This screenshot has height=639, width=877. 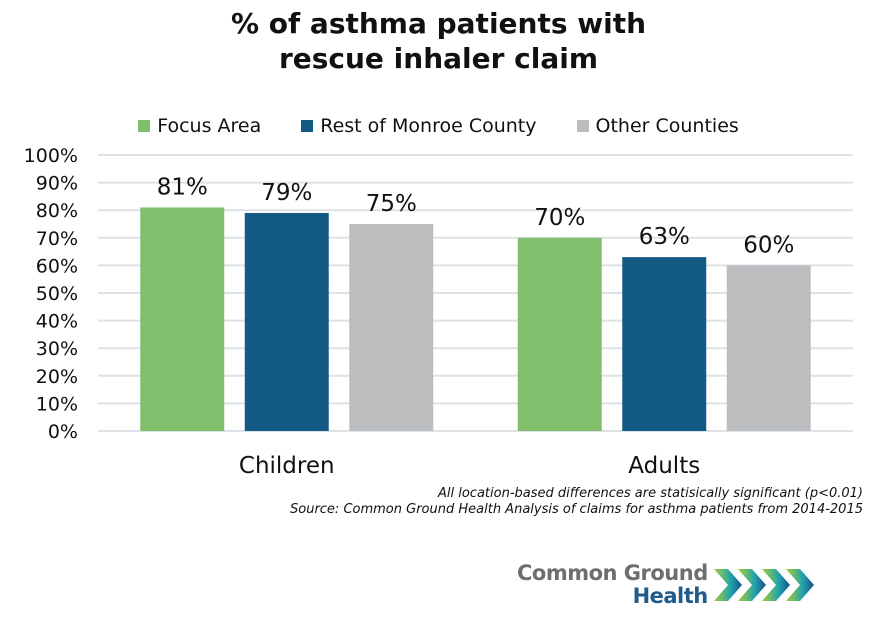 I want to click on legend-swatch-rest-of-monroe, so click(x=307, y=126).